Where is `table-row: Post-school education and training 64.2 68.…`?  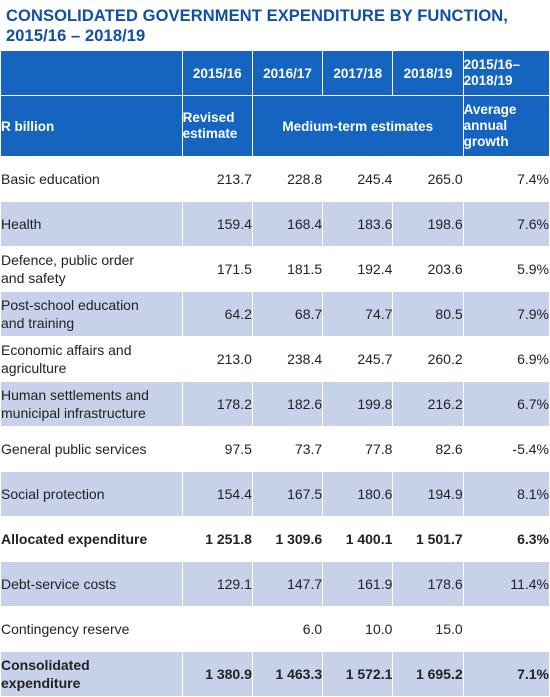
table-row: Post-school education and training 64.2 68.… is located at coordinates (275, 314).